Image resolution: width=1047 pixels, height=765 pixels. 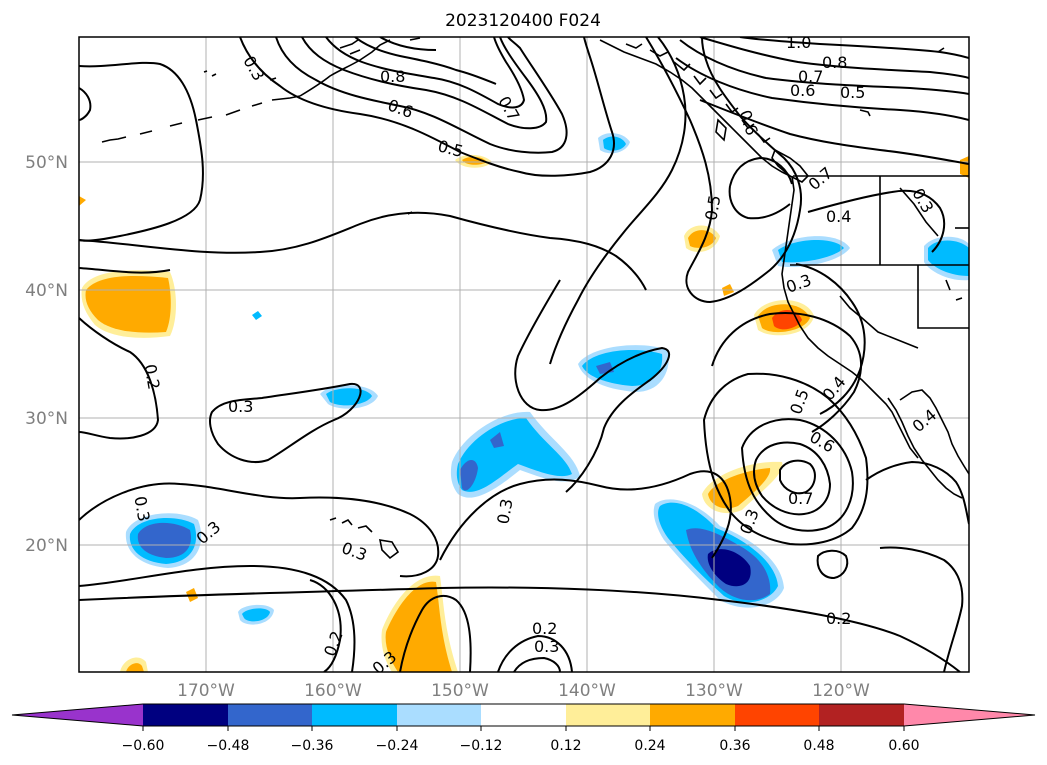 I want to click on lat-label: 50°N, so click(x=46, y=163).